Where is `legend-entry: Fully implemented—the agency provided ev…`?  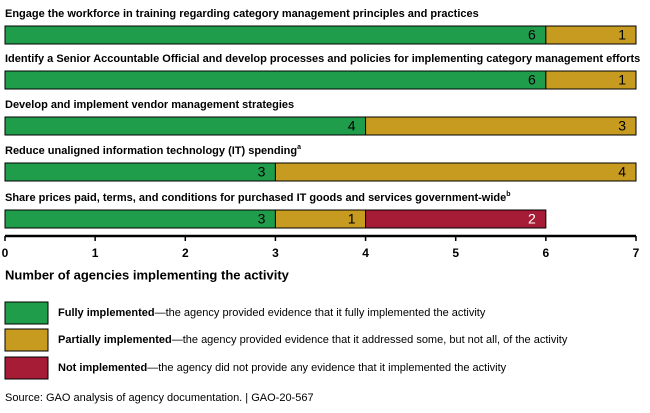
legend-entry: Fully implemented—the agency provided ev… is located at coordinates (272, 313).